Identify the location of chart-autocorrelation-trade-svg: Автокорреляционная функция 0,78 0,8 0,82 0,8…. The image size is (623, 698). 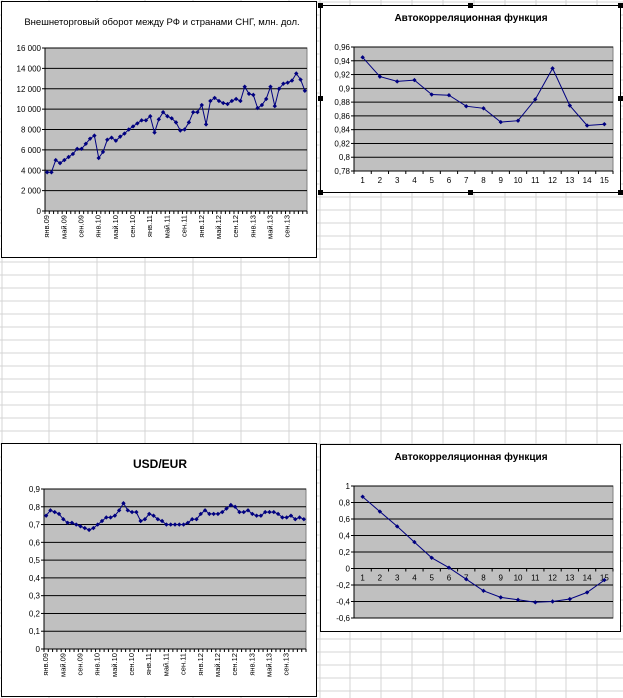
(474, 98).